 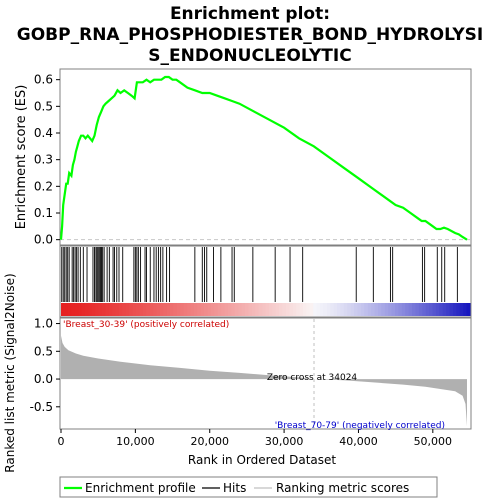 I want to click on hit-lines-group, so click(x=259, y=274).